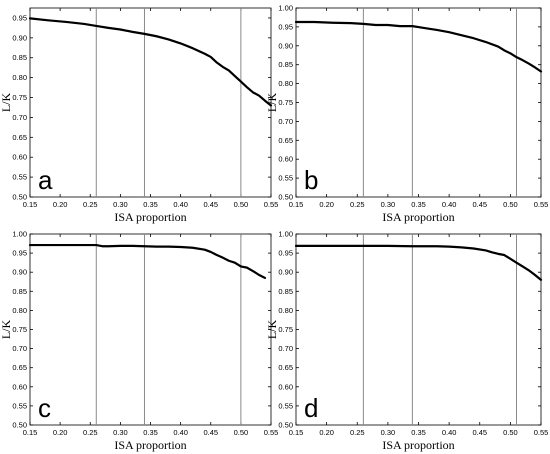  Describe the element at coordinates (311, 408) in the screenshot. I see `panel-label: d` at that location.